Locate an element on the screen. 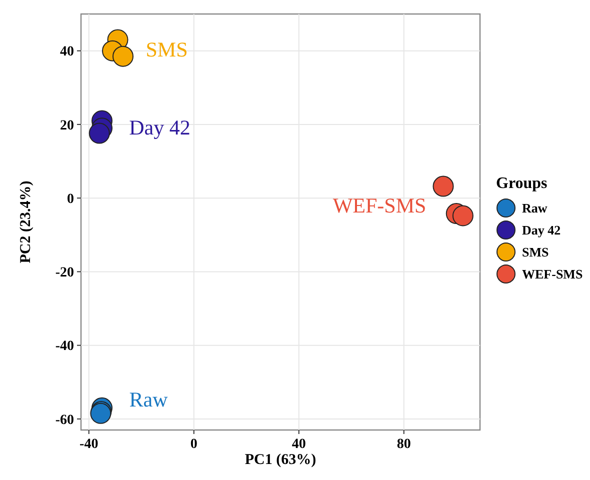 The height and width of the screenshot is (480, 590). x-tick-label: 40 is located at coordinates (299, 444).